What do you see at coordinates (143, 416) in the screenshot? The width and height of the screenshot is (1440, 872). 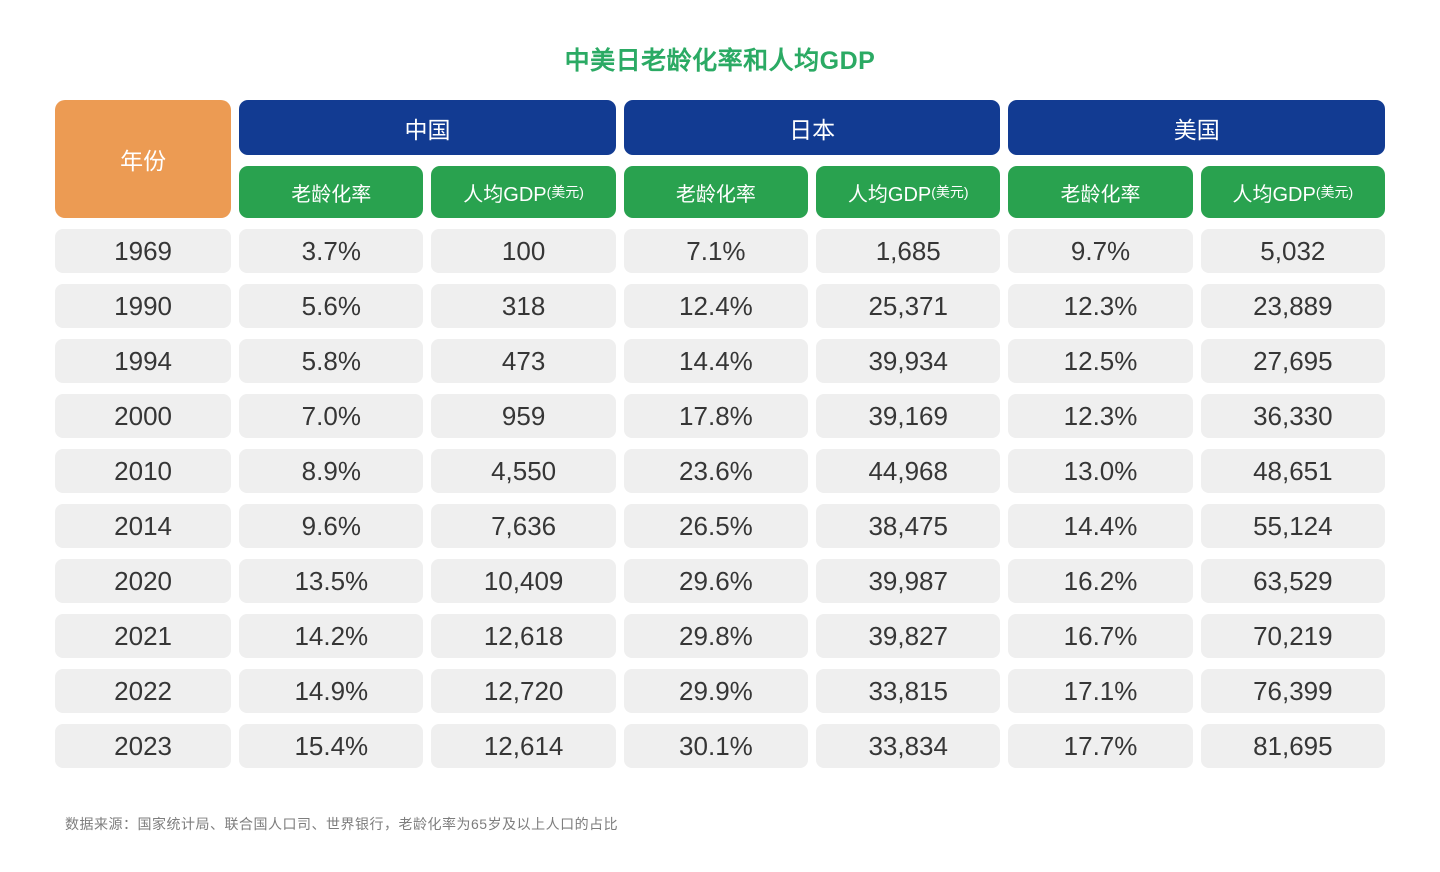 I see `year-cell: 2000` at bounding box center [143, 416].